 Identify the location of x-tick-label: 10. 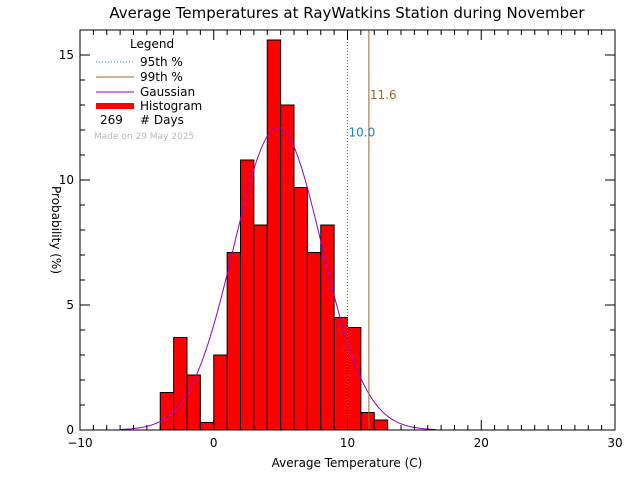
(347, 443).